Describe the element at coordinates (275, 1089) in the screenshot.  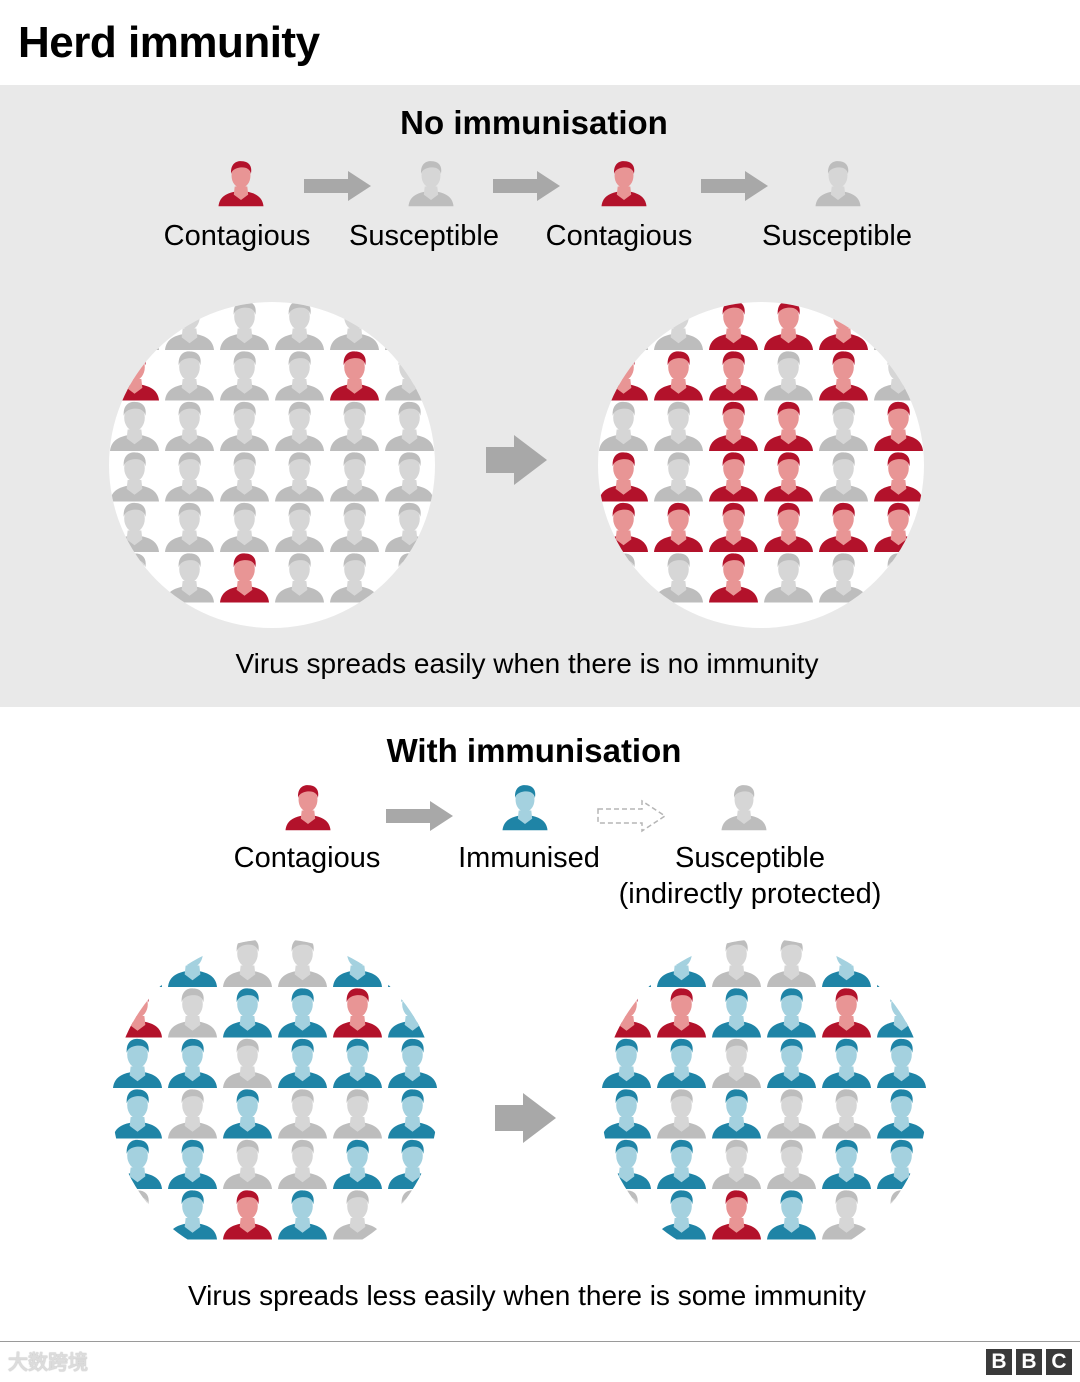
I see `population-circle-before` at that location.